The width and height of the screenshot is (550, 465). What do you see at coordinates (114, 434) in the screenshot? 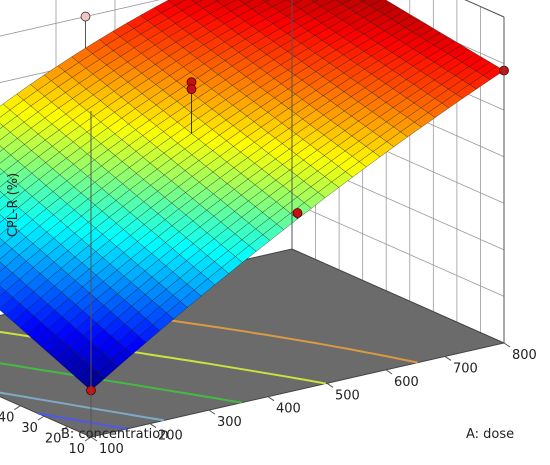
I see `y-axis-label: B: concentration` at bounding box center [114, 434].